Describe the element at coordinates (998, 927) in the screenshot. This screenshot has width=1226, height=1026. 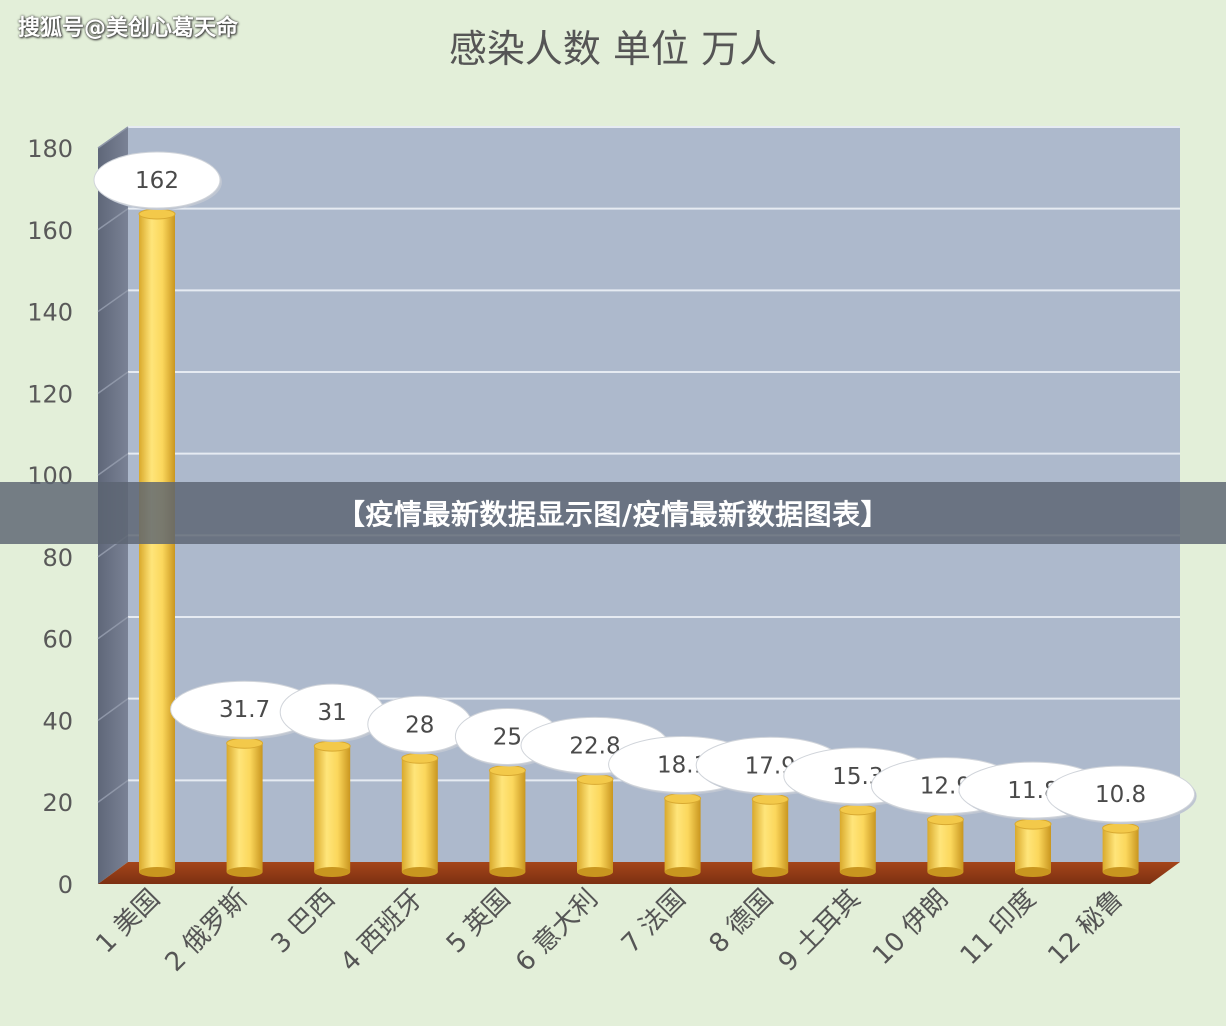
I see `x-tick-label: 11 印度` at that location.